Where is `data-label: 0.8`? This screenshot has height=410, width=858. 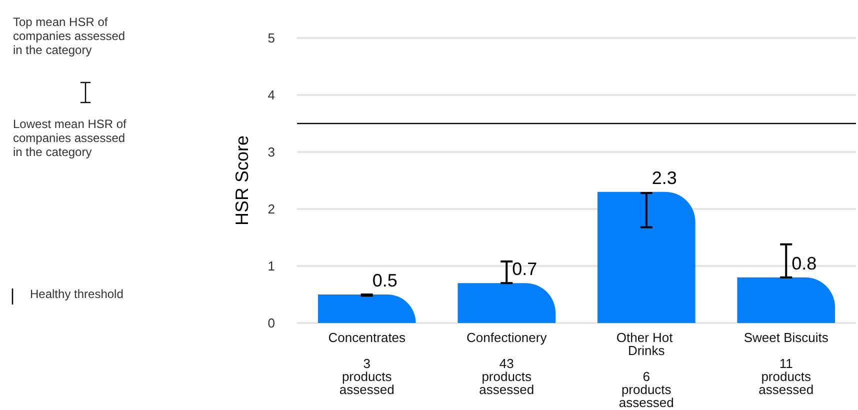 data-label: 0.8 is located at coordinates (804, 263).